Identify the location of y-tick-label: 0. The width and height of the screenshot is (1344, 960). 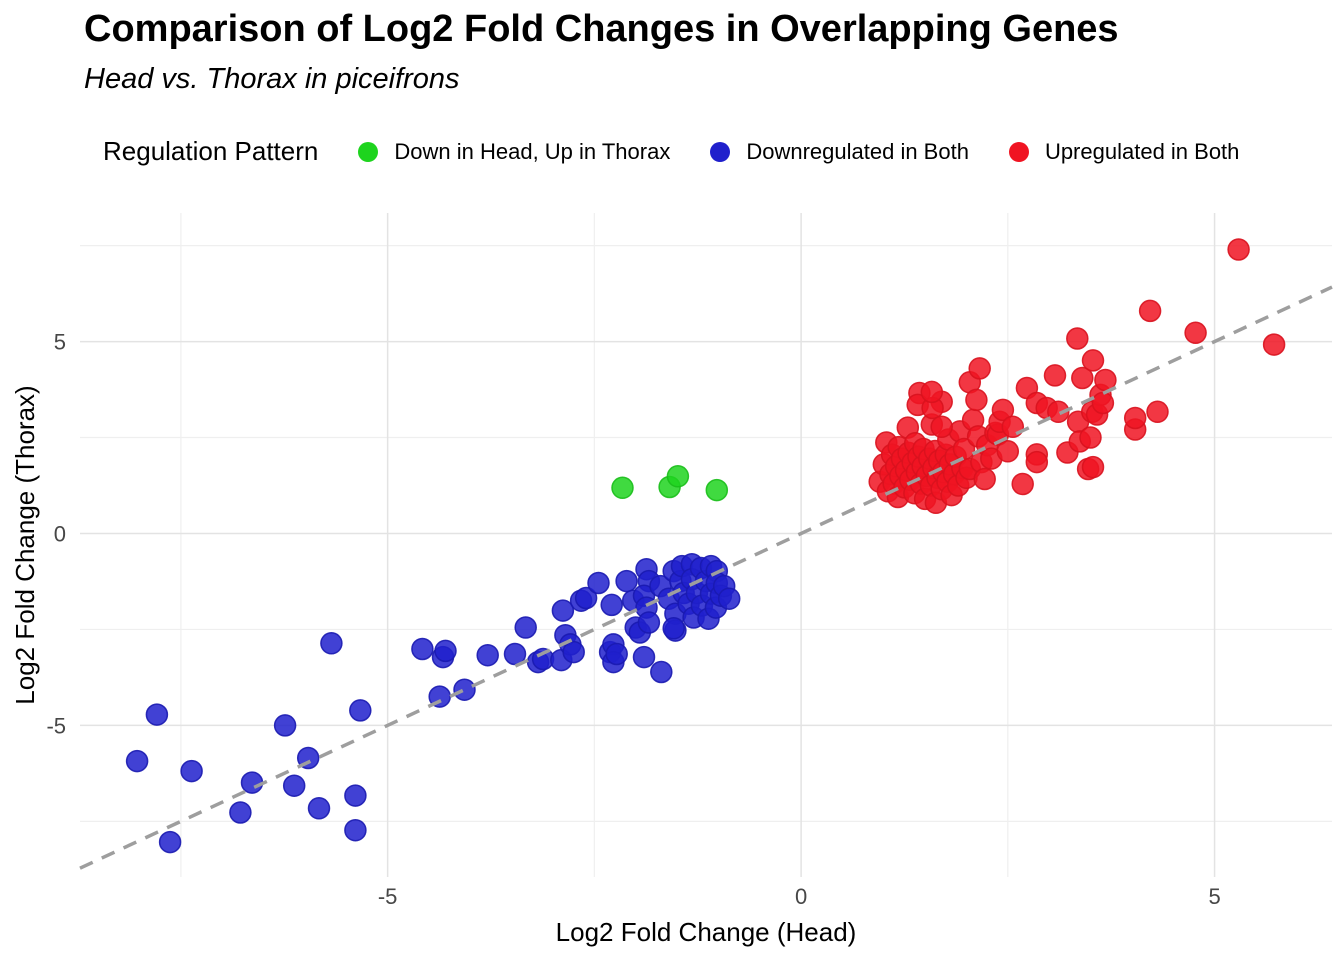
(60, 533).